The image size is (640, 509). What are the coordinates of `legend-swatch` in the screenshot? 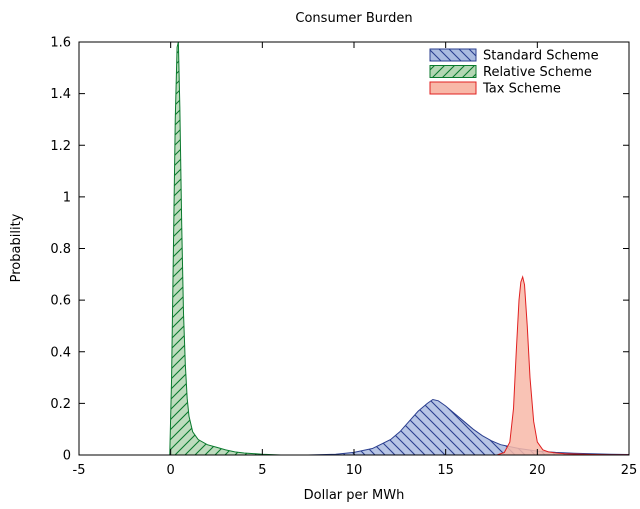 It's located at (453, 88).